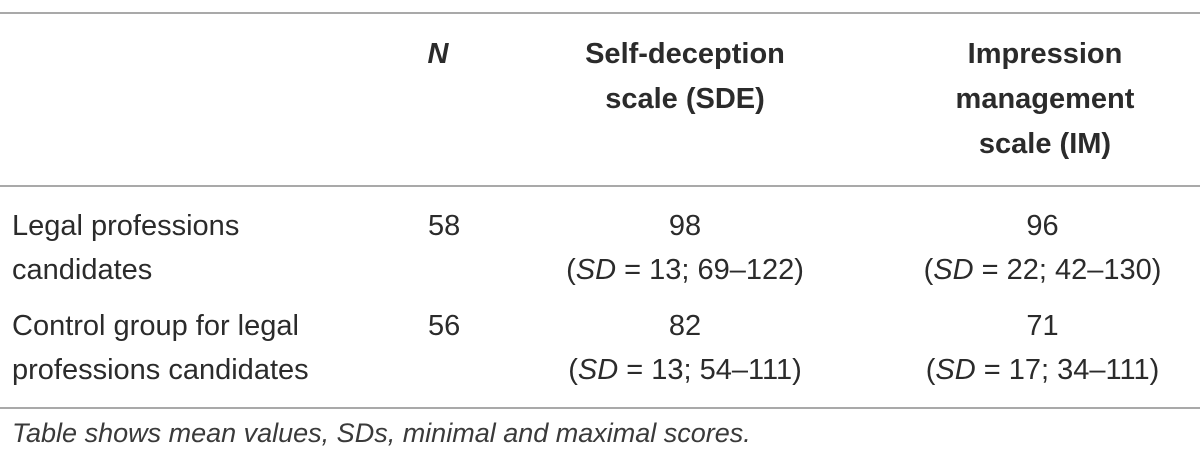  Describe the element at coordinates (685, 226) in the screenshot. I see `row-1-sde-mean: 98` at that location.